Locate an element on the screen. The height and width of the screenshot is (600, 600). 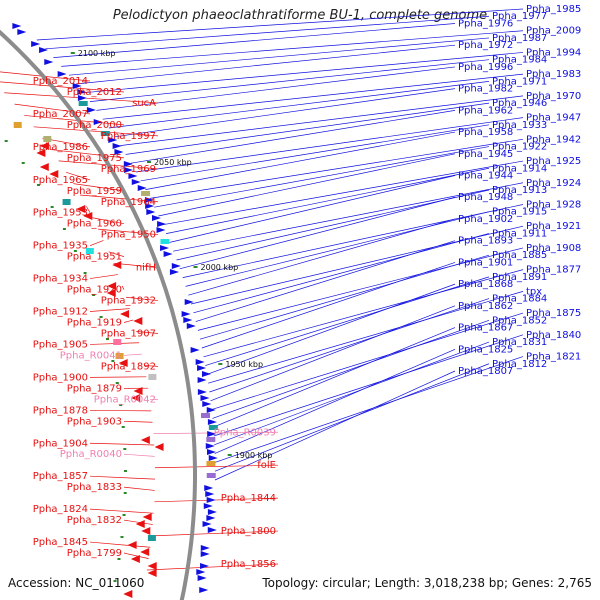
scale-label: 1900 kbp is located at coordinates (254, 455).